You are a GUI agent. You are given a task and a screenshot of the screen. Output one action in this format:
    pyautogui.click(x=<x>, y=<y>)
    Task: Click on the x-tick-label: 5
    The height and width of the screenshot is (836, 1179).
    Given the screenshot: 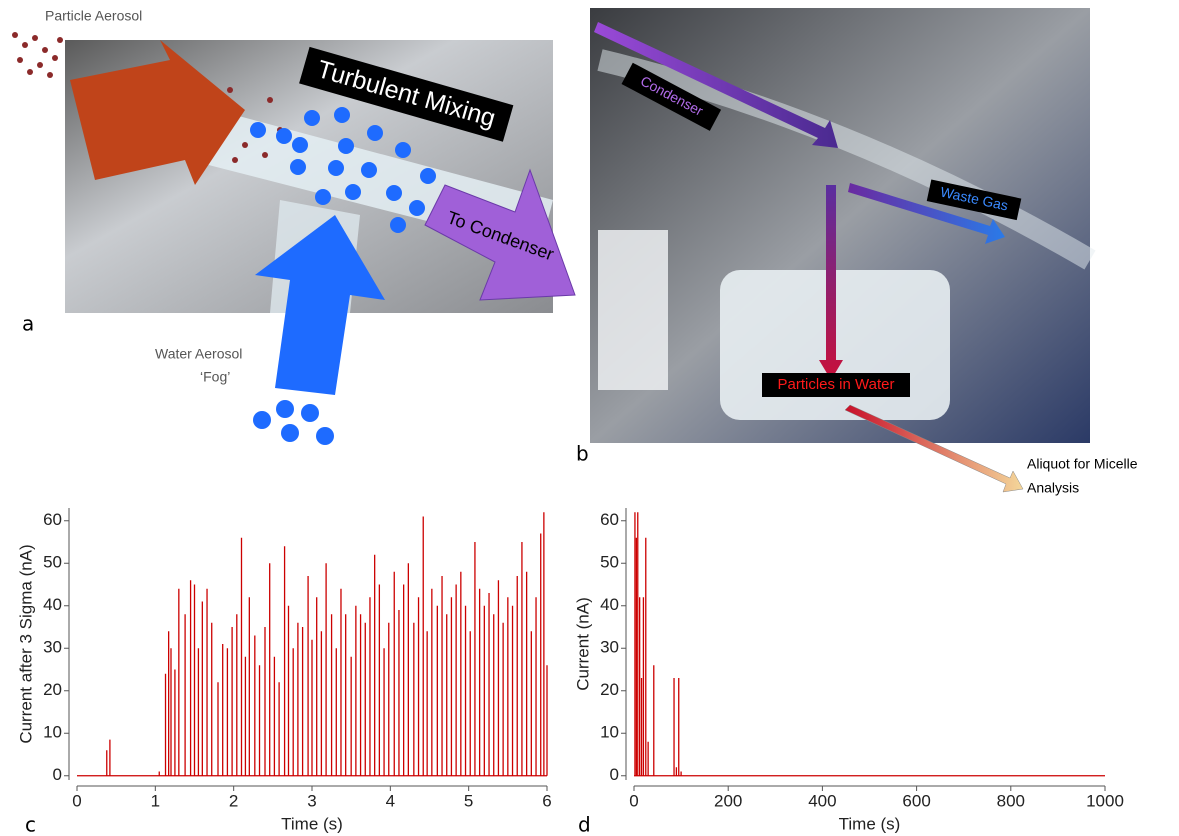 What is the action you would take?
    pyautogui.click(x=468, y=800)
    